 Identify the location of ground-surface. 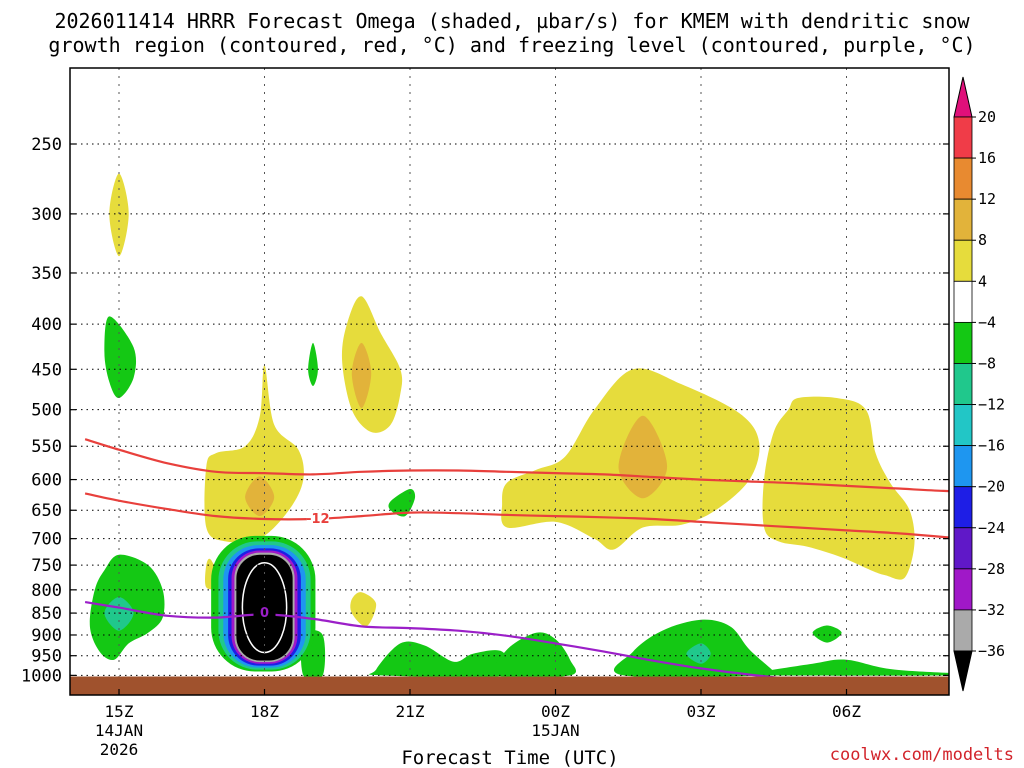
(509, 685).